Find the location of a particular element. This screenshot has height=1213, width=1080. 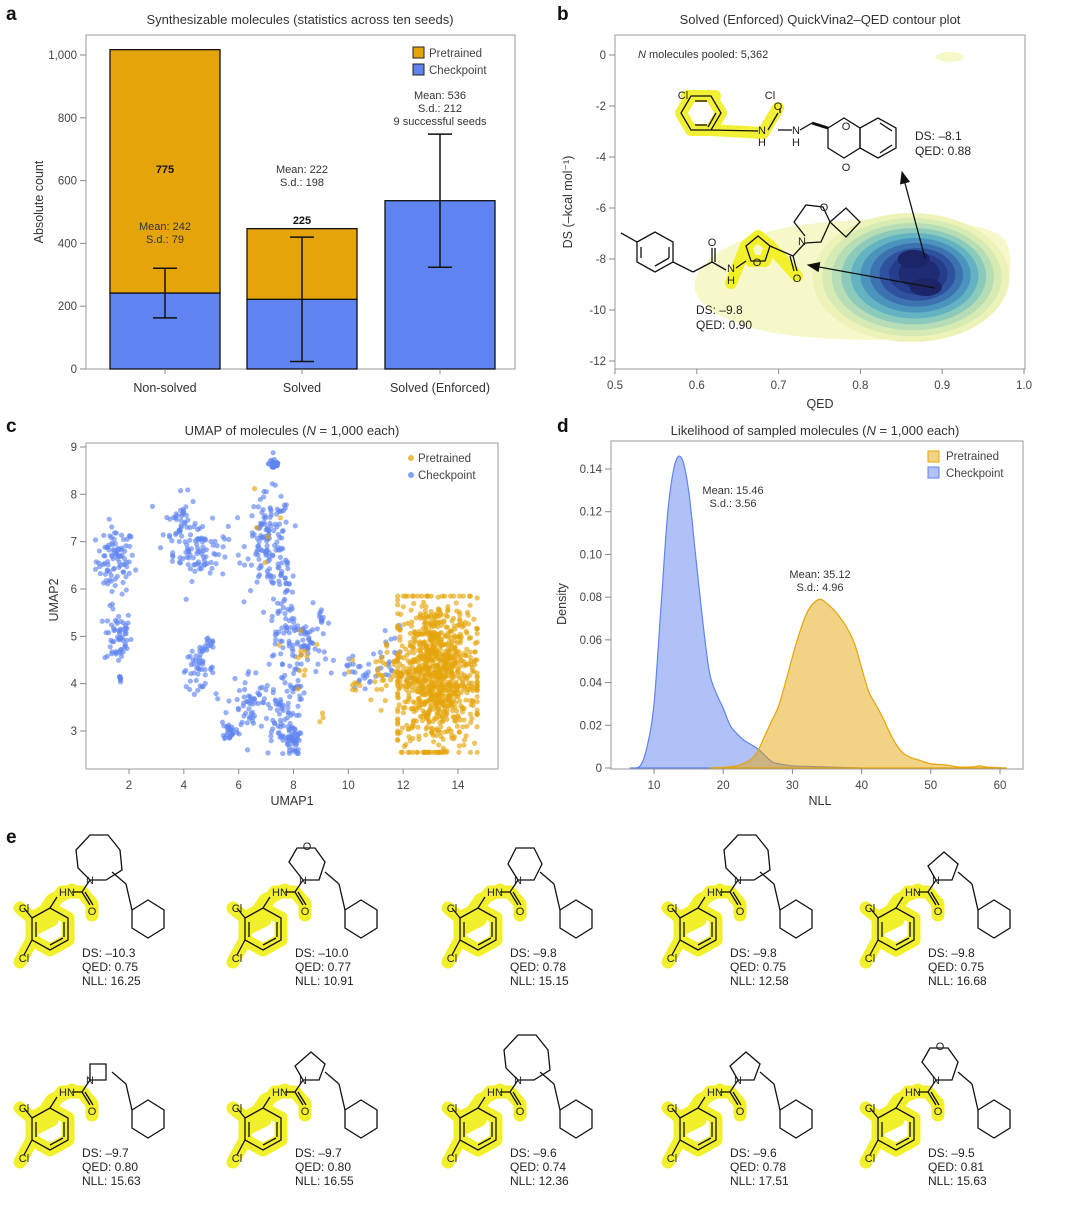

ring-pyrrolidine is located at coordinates (310, 1066).